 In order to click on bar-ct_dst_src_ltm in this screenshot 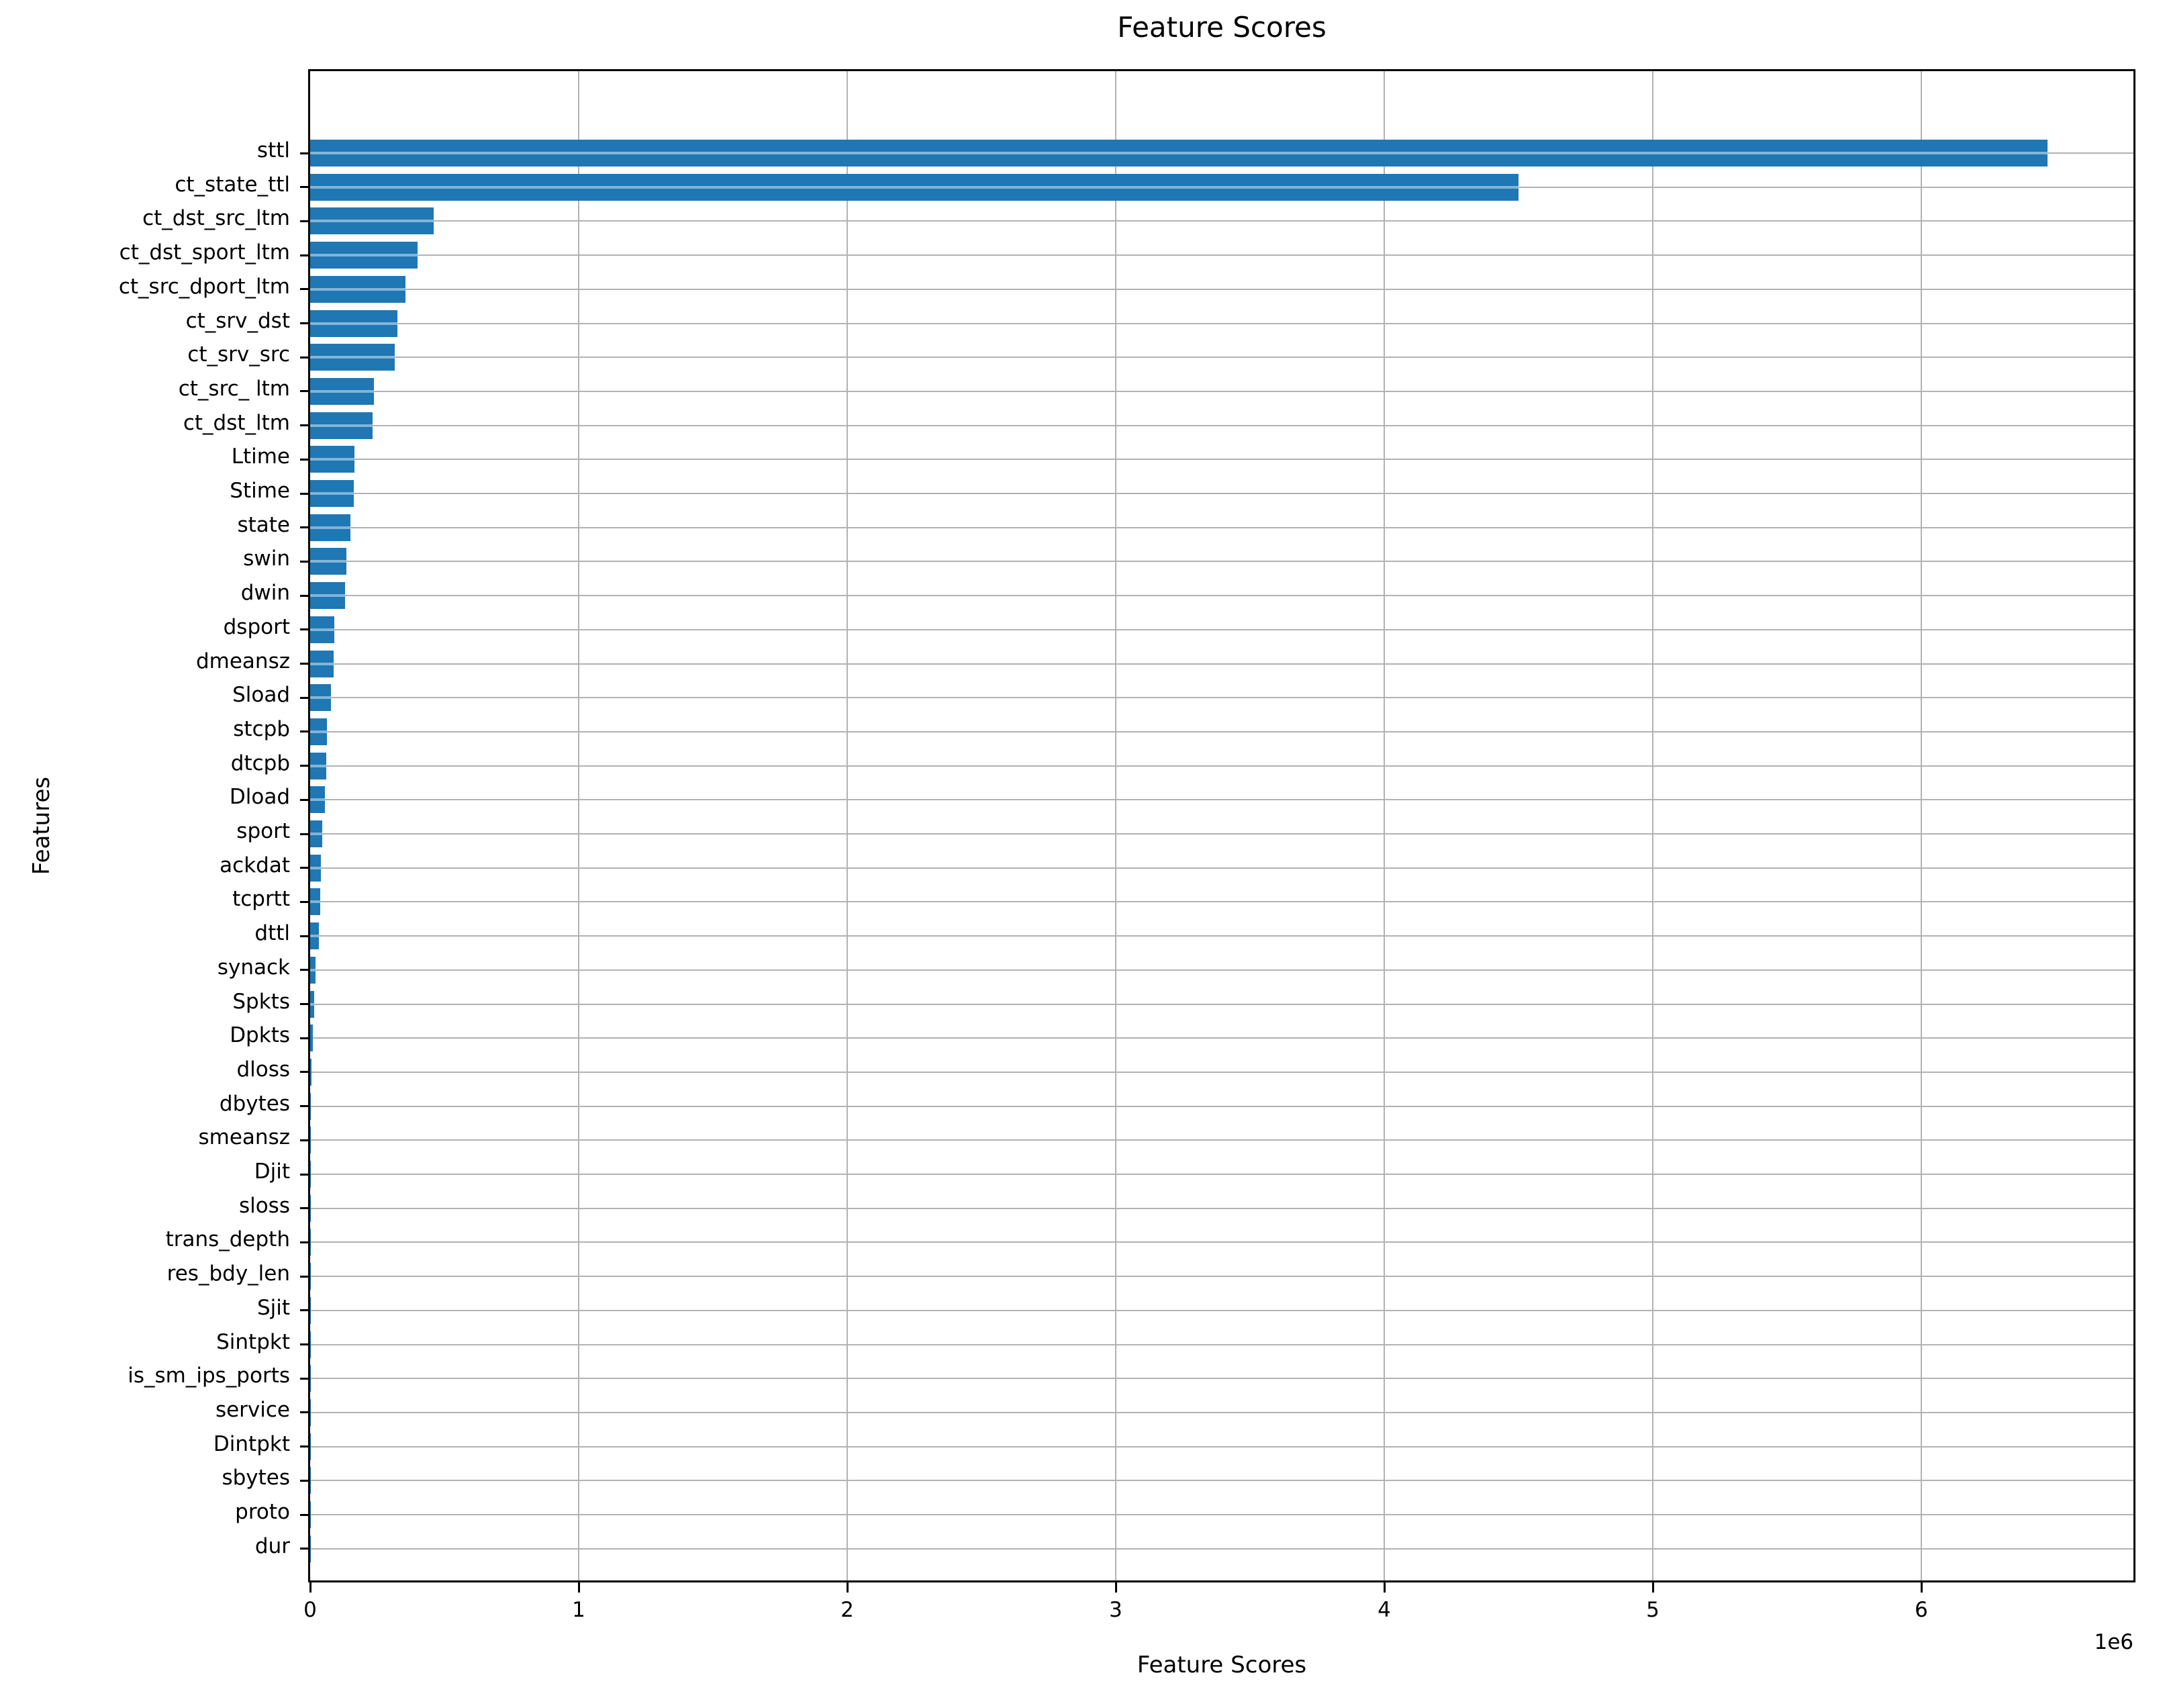, I will do `click(372, 221)`.